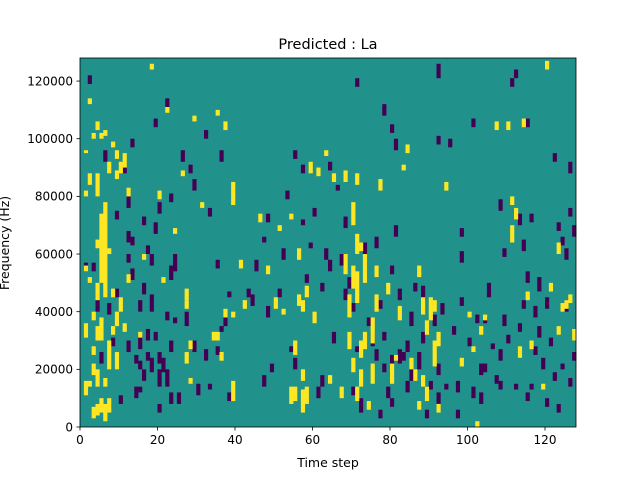  I want to click on x-tick-label: 40, so click(234, 440).